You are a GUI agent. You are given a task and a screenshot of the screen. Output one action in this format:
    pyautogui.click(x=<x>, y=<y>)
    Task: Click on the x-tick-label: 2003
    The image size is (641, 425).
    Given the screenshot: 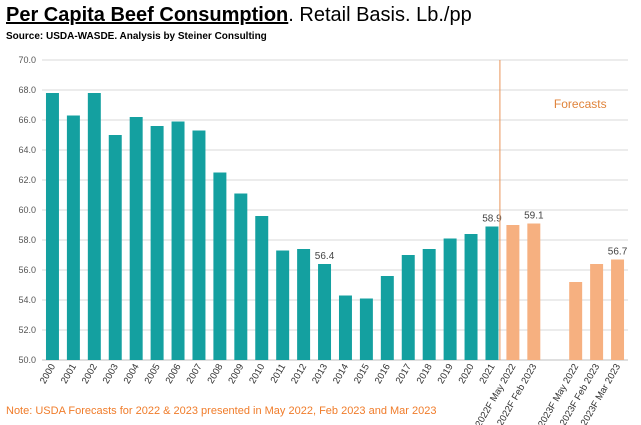 What is the action you would take?
    pyautogui.click(x=111, y=374)
    